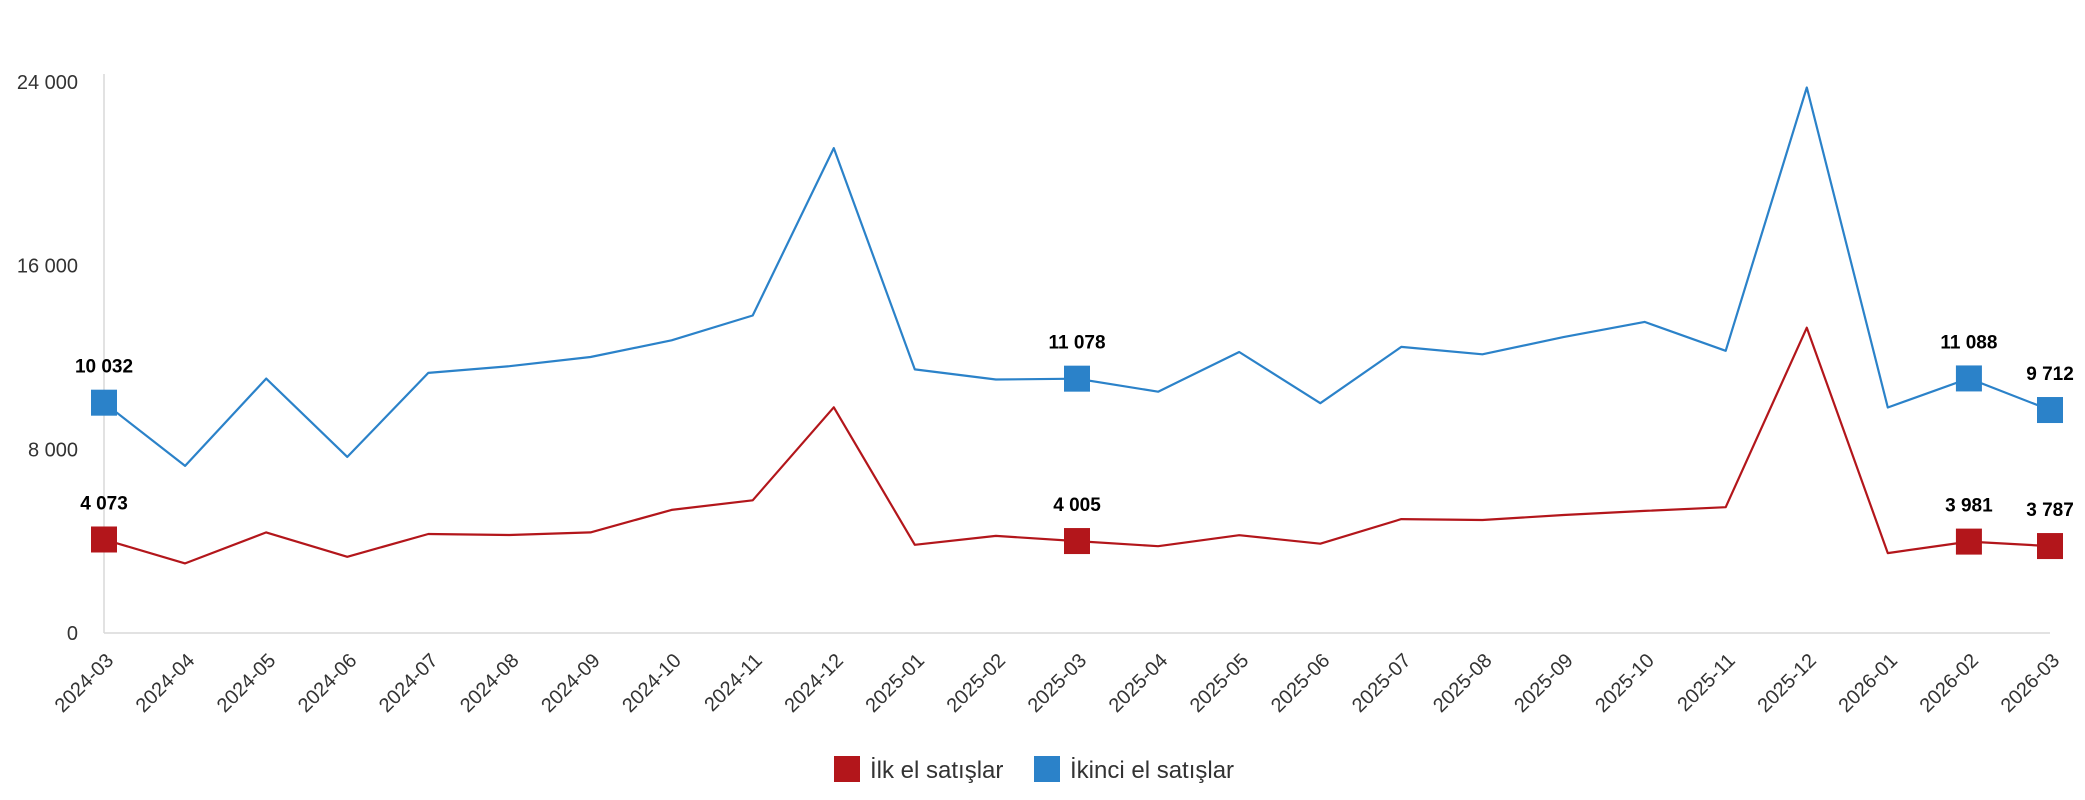 This screenshot has height=800, width=2085. I want to click on x-tick-label: 2024-09, so click(570, 683).